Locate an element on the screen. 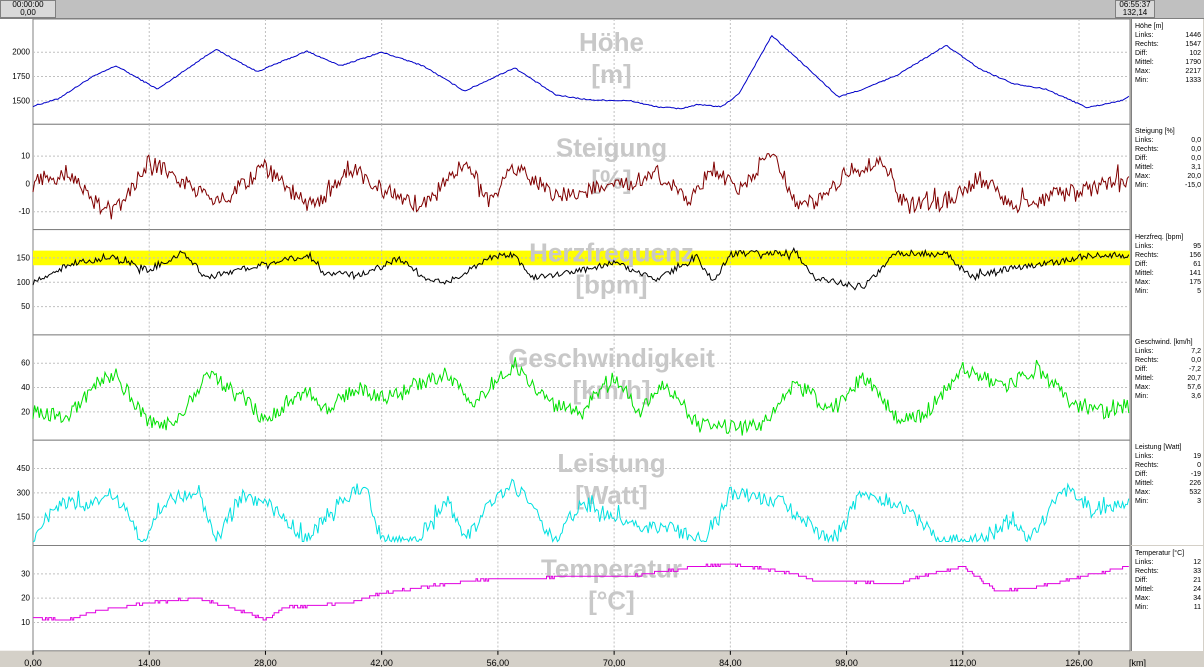 The width and height of the screenshot is (1204, 667). stat-value: 34 is located at coordinates (1197, 598).